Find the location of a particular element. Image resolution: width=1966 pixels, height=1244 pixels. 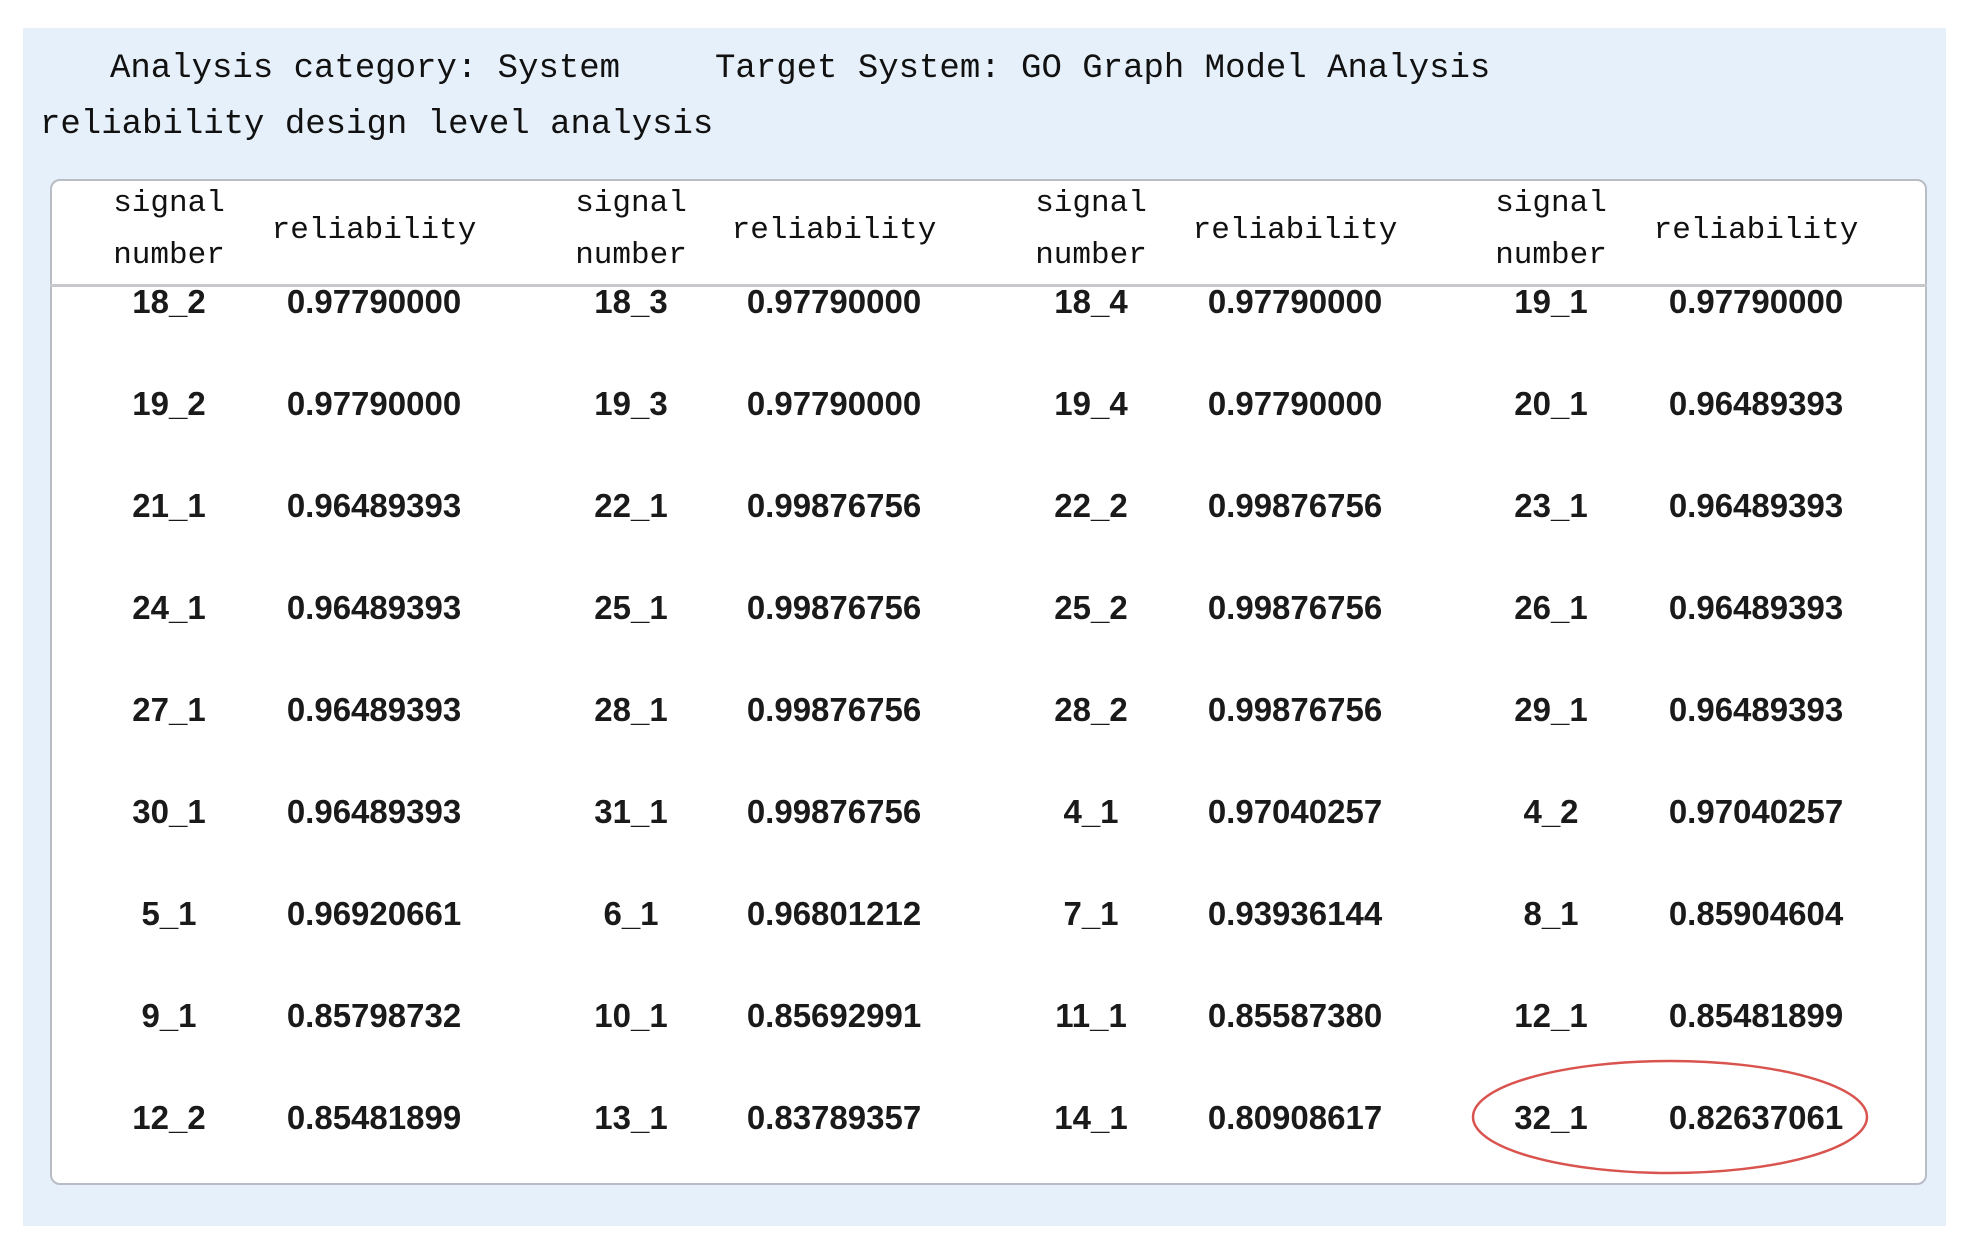

cell: 23_1 is located at coordinates (1551, 505).